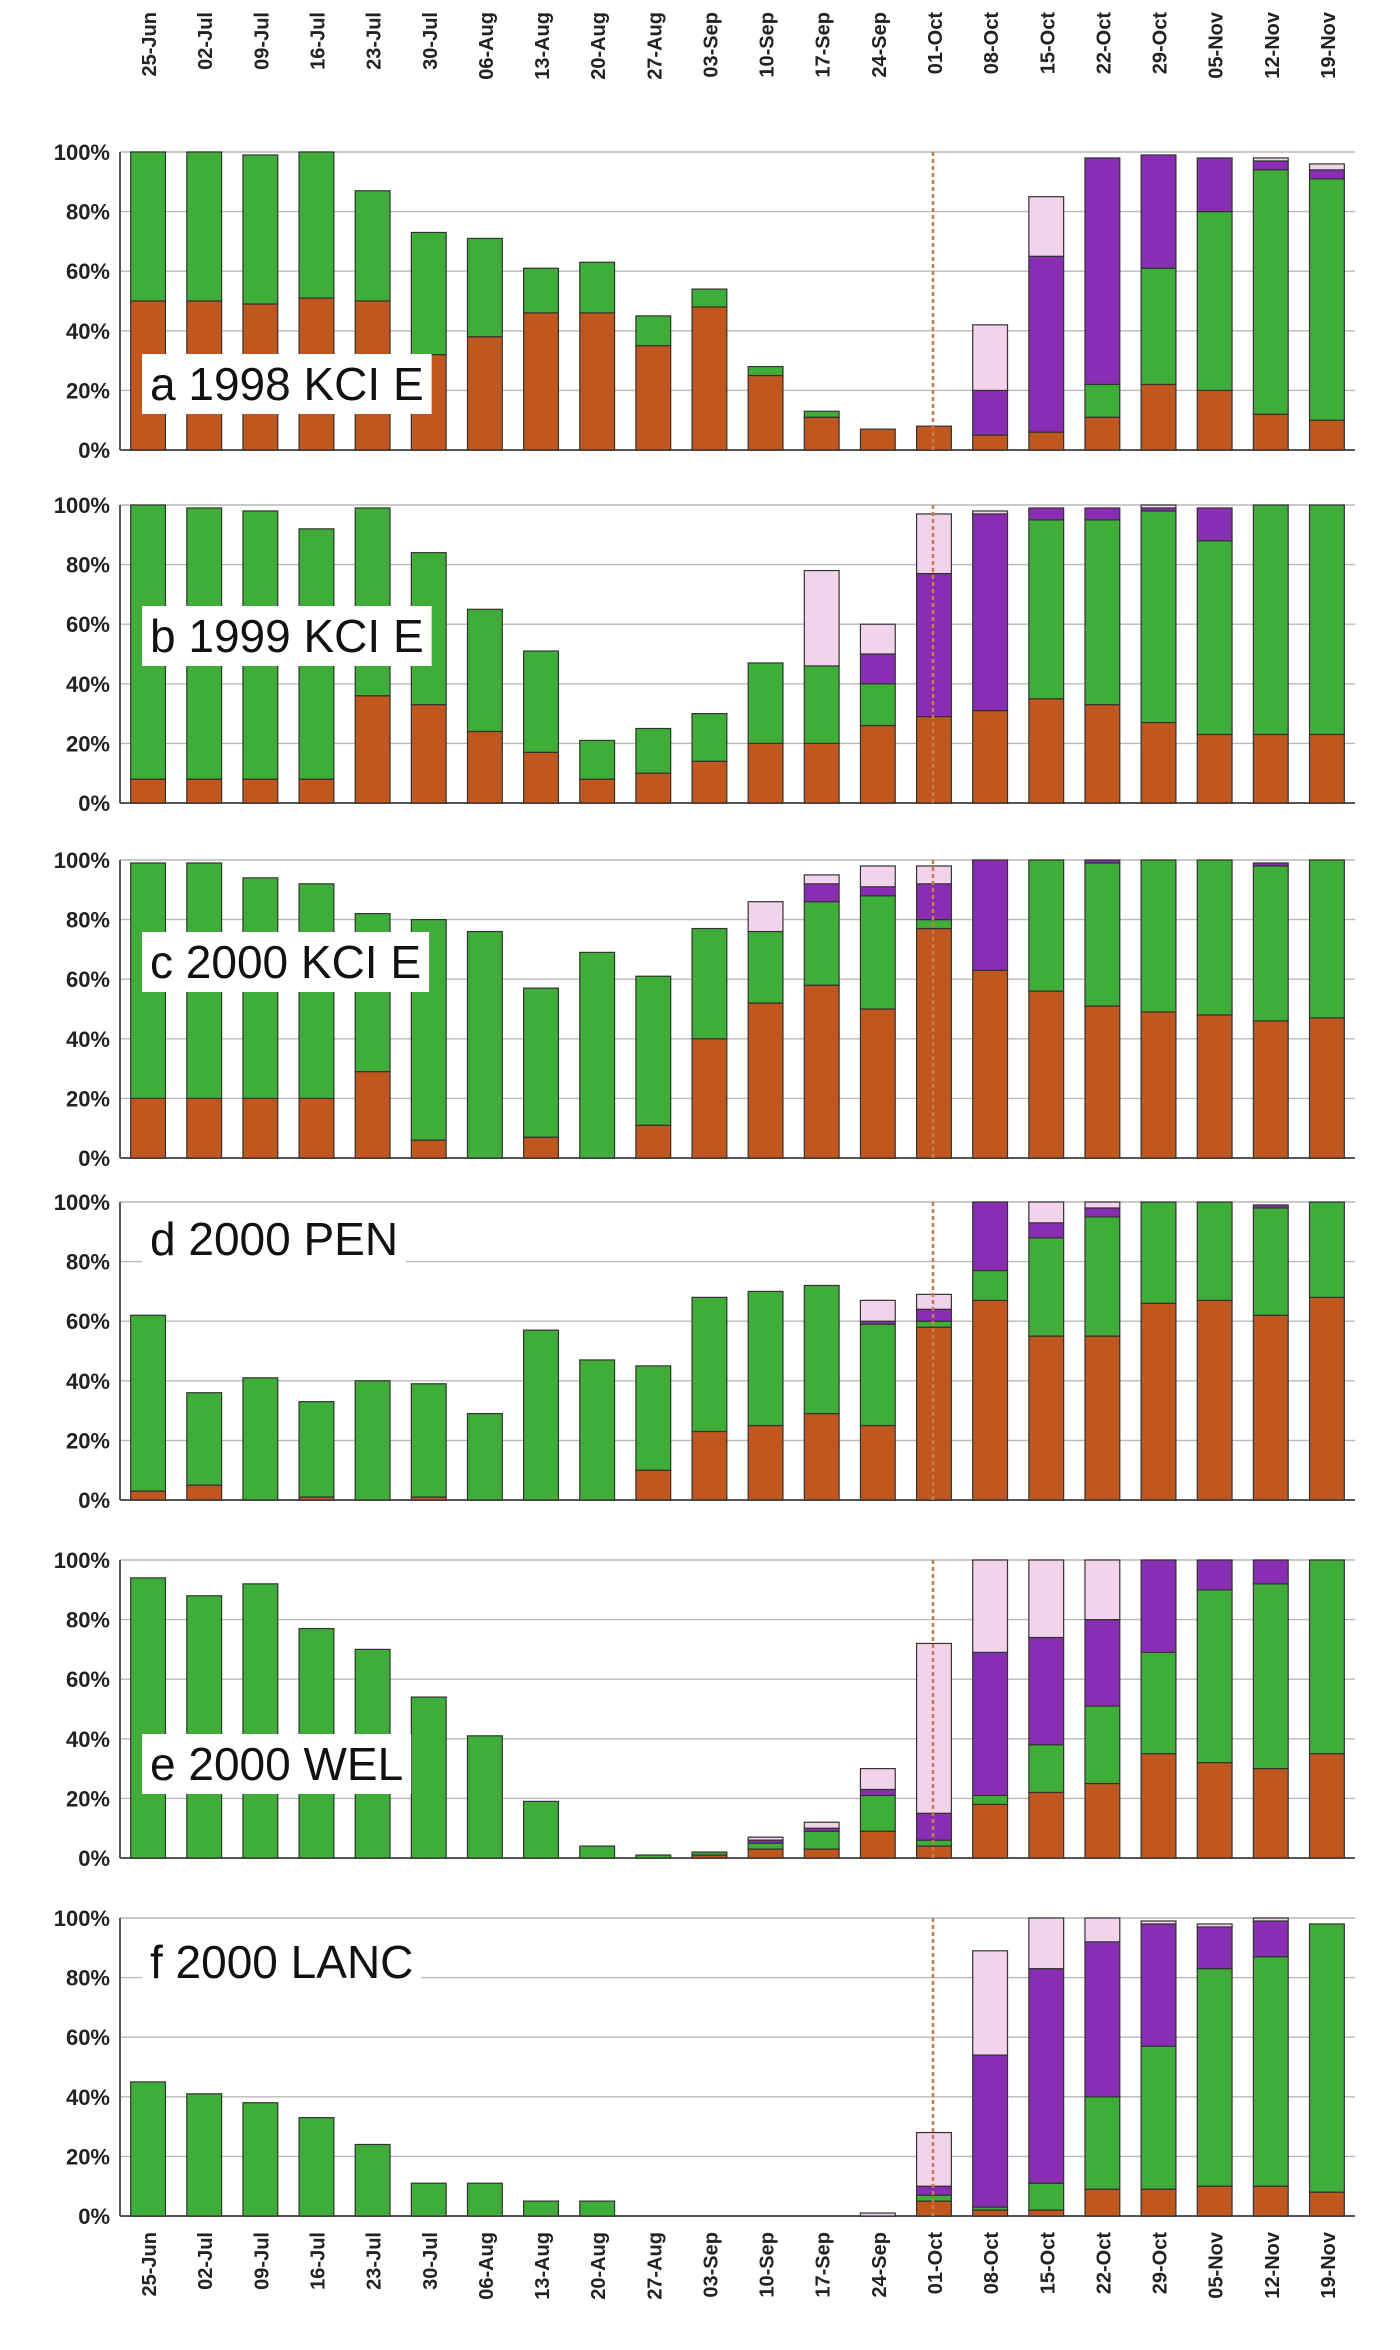 The width and height of the screenshot is (1400, 2350). What do you see at coordinates (936, 2263) in the screenshot?
I see `x-tick-label-bottom: 01-Oct` at bounding box center [936, 2263].